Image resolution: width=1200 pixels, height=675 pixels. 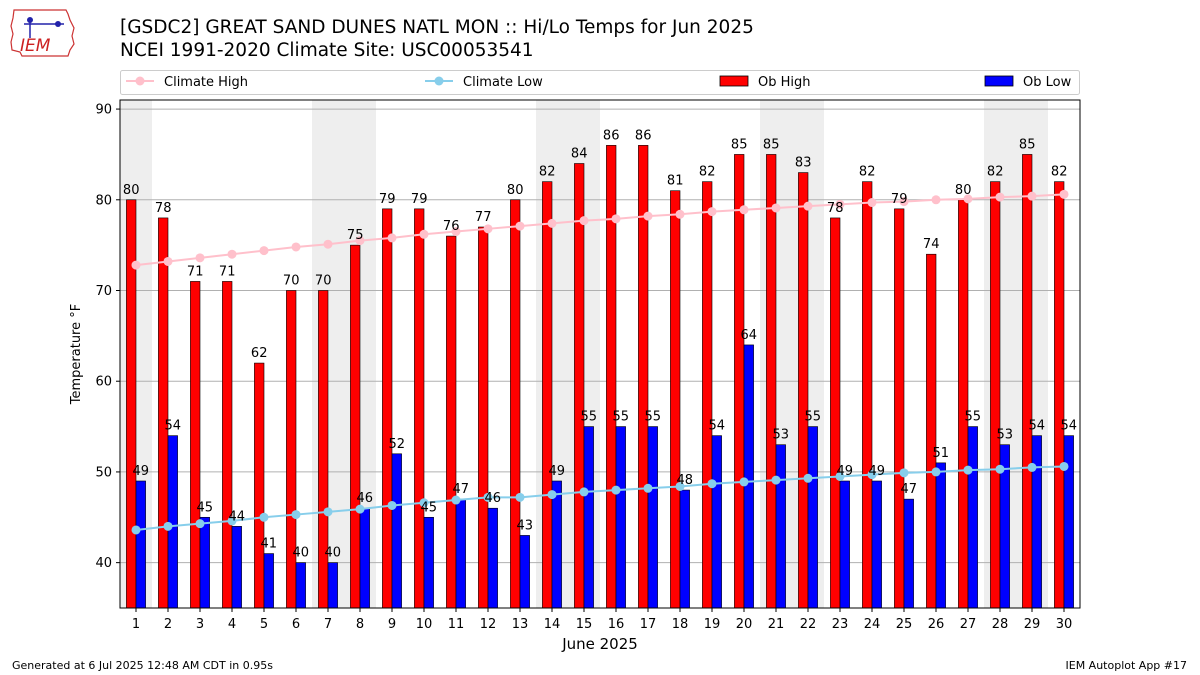 I want to click on legend-item-ob-high: Ob High, so click(x=765, y=82).